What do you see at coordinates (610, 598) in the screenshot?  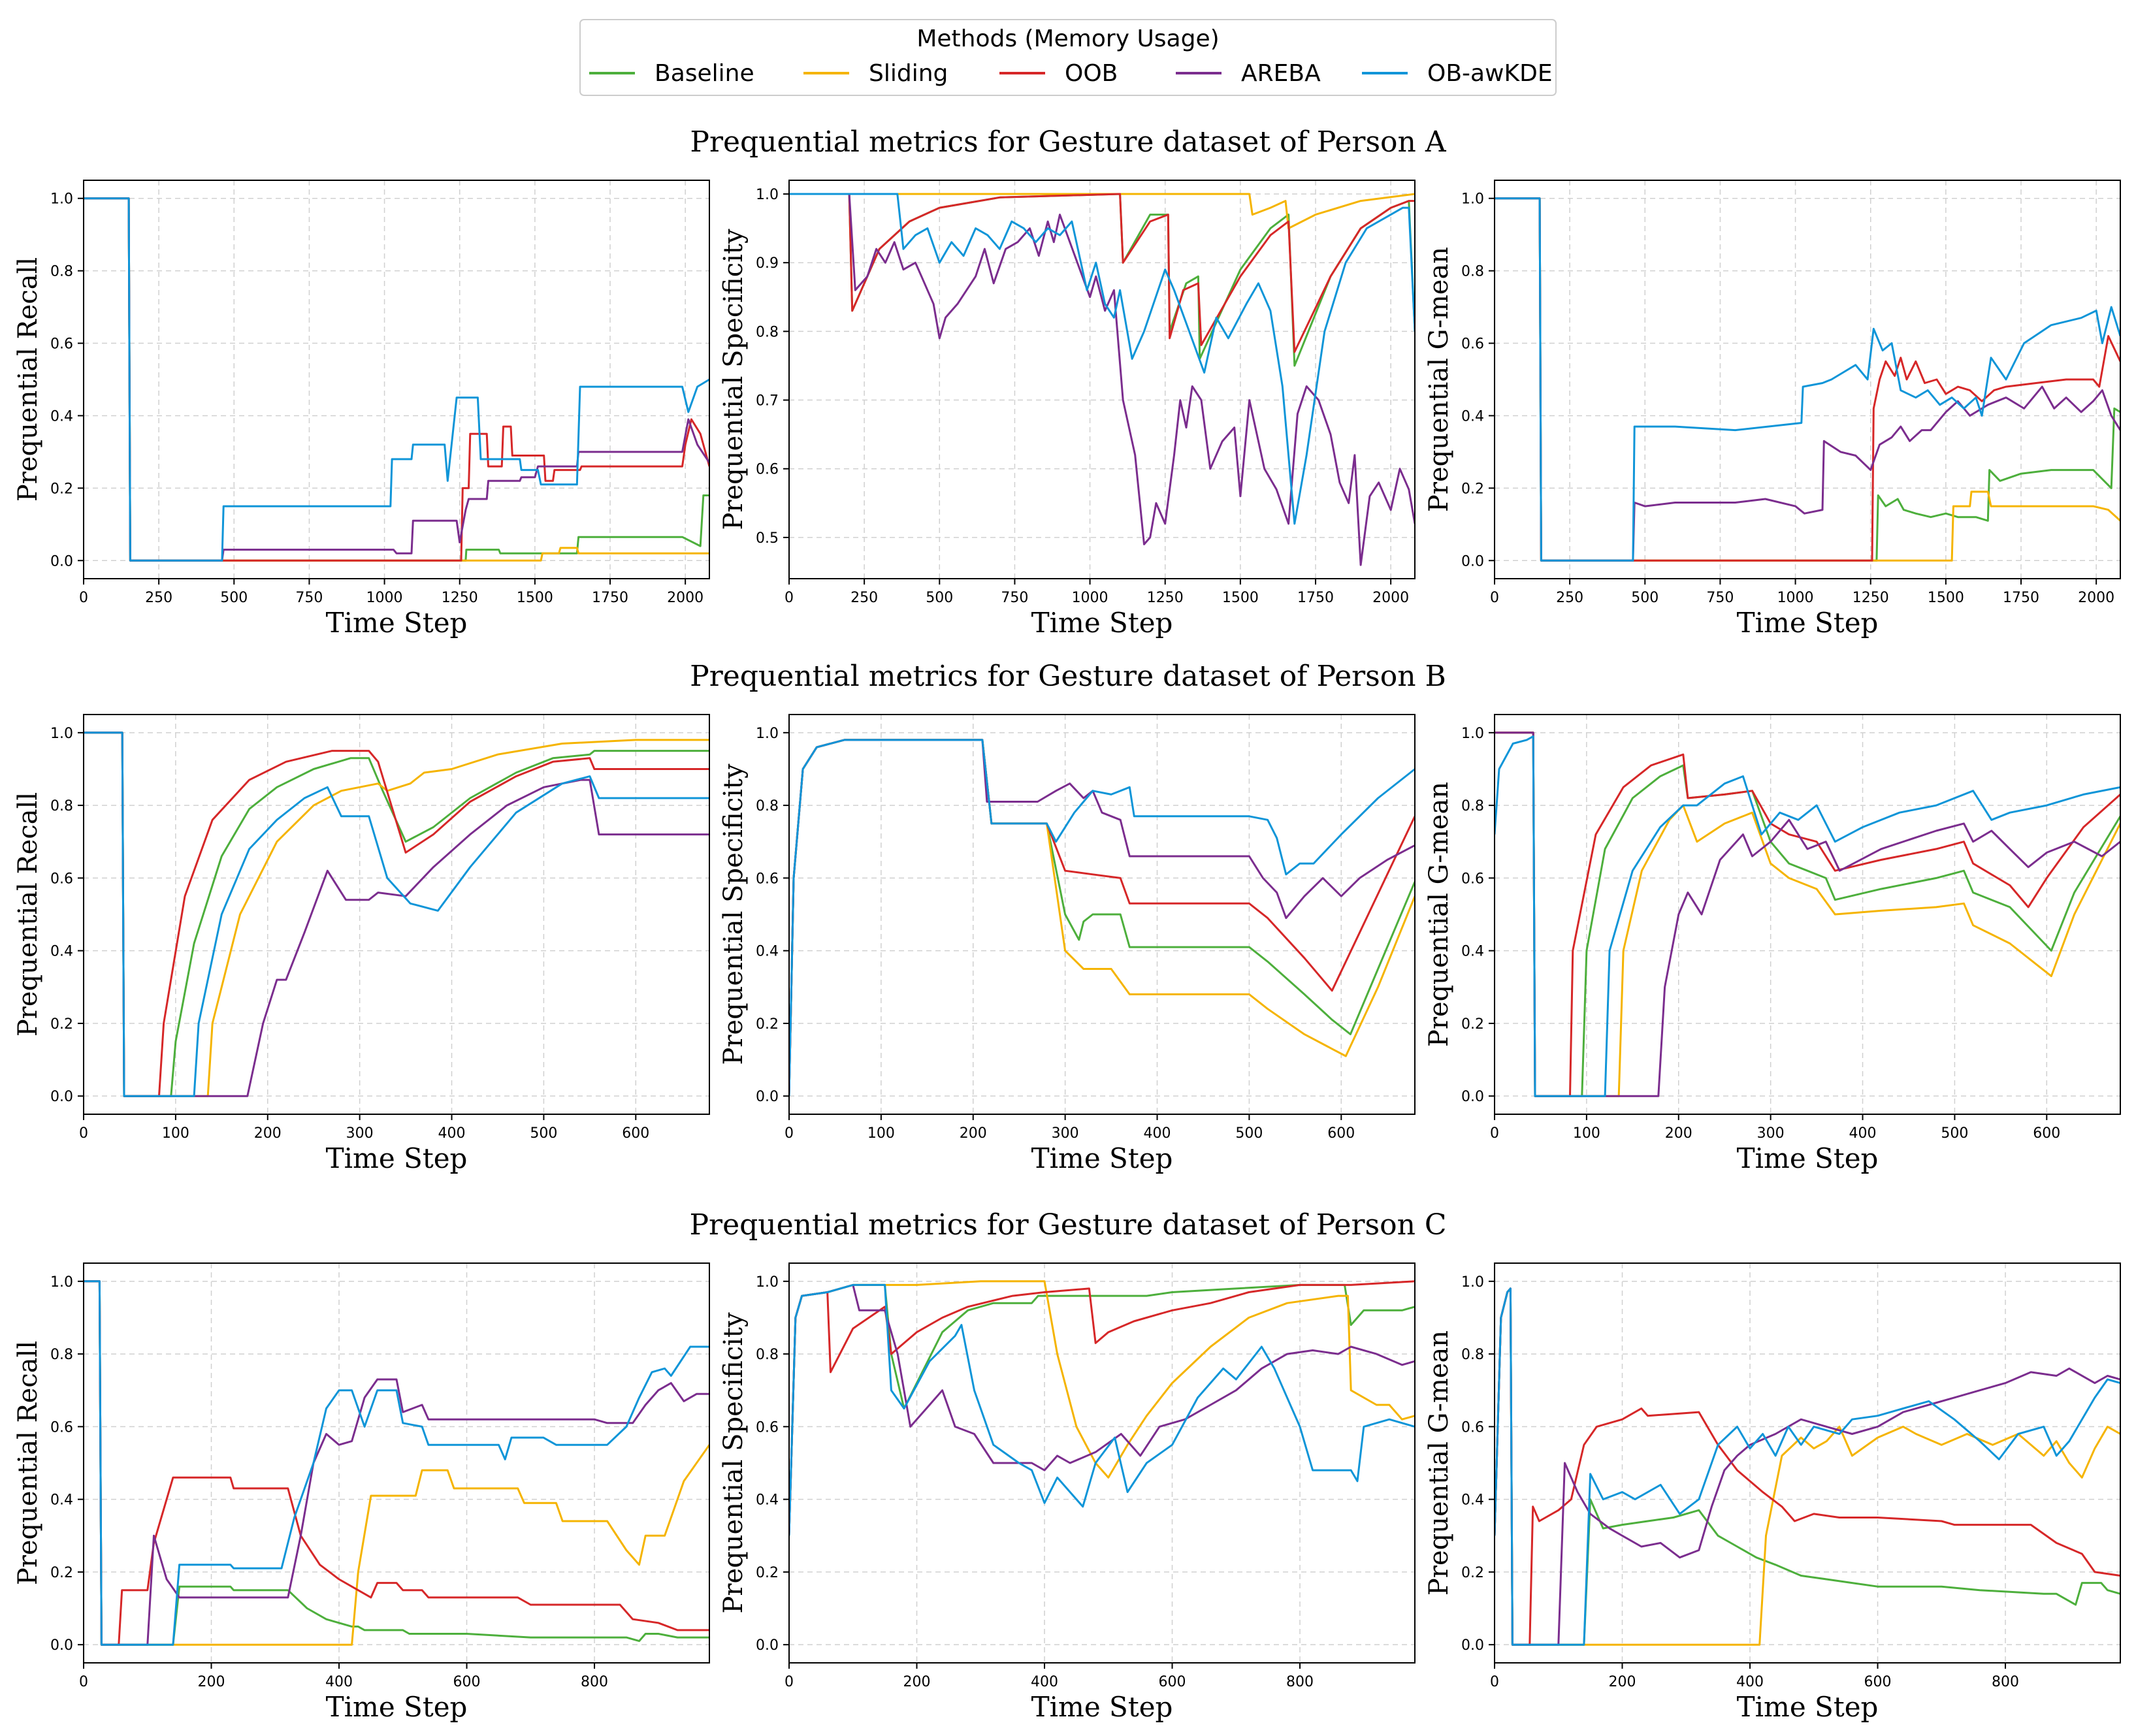 I see `x-tick-label: 1750` at bounding box center [610, 598].